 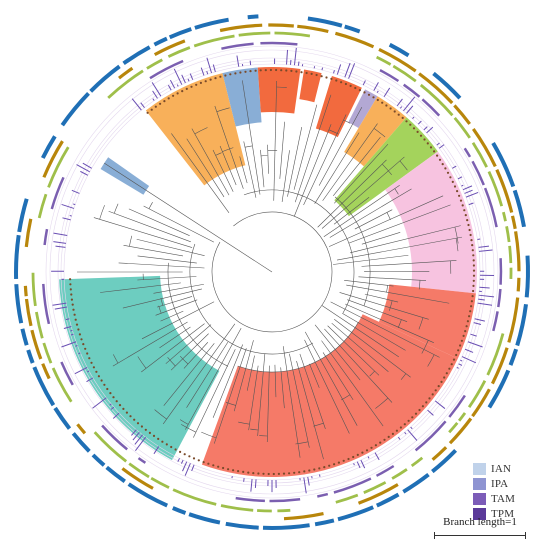 I want to click on legend-item-tam: TAM, so click(x=494, y=499).